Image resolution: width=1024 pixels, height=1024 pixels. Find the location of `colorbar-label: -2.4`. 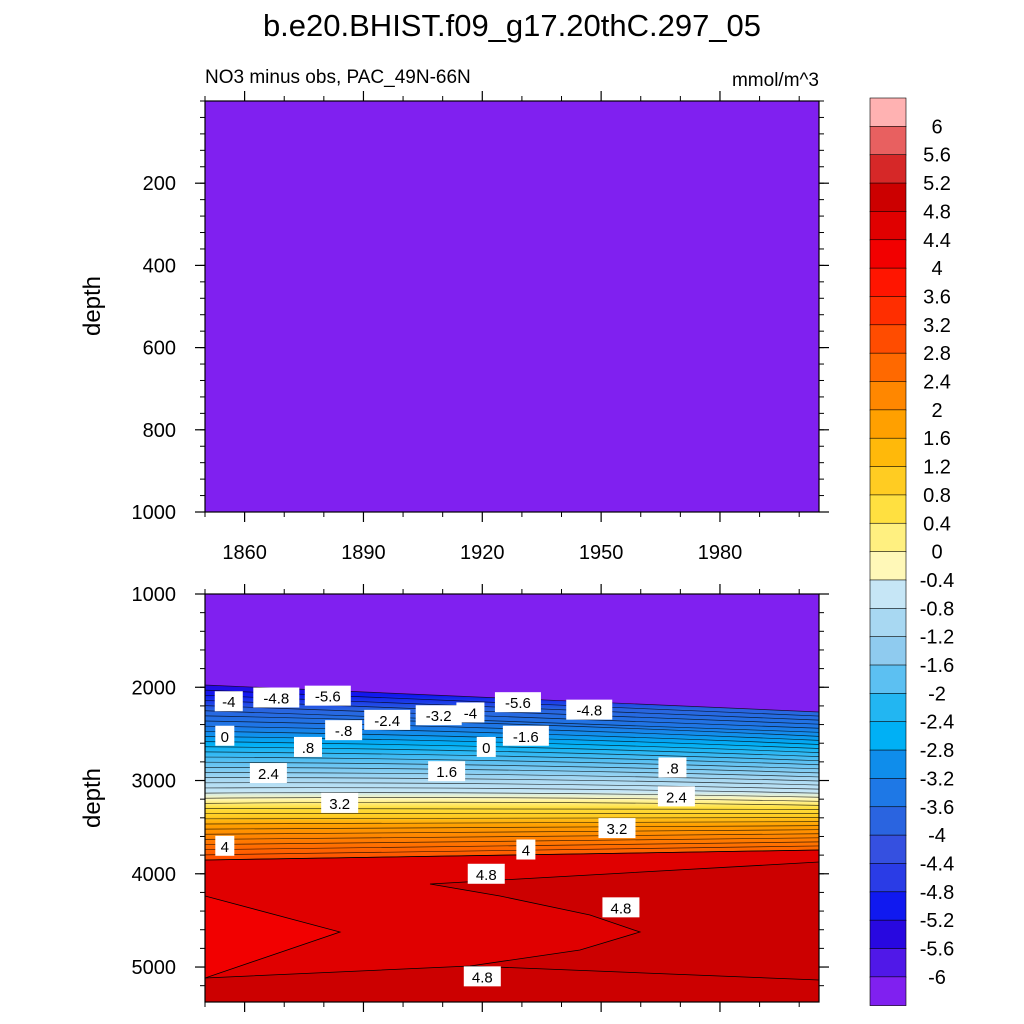

colorbar-label: -2.4 is located at coordinates (937, 723).